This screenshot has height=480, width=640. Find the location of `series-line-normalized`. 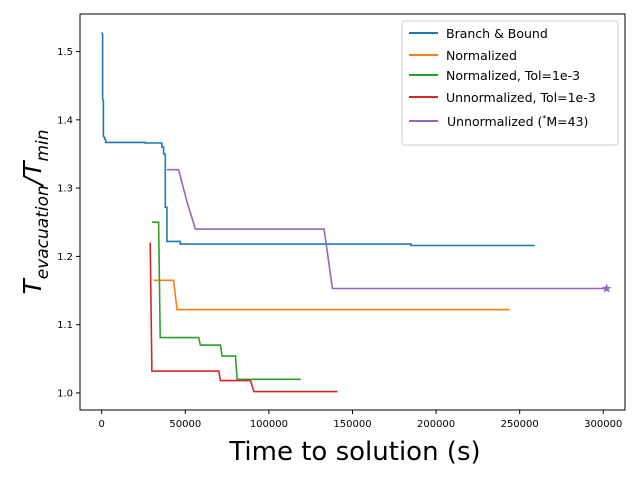

series-line-normalized is located at coordinates (331, 295).